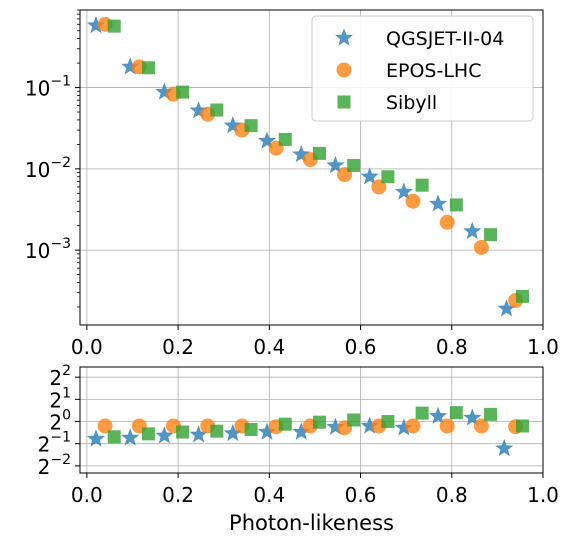  I want to click on legend-item-sibyll: Sibyll, so click(387, 103).